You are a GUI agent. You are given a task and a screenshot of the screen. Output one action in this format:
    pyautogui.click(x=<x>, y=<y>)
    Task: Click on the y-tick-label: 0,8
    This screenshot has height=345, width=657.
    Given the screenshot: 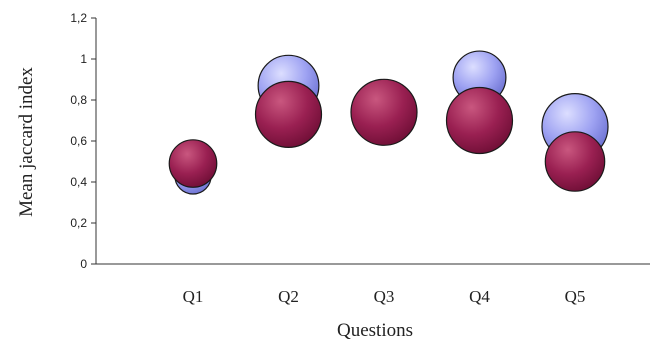 What is the action you would take?
    pyautogui.click(x=78, y=100)
    